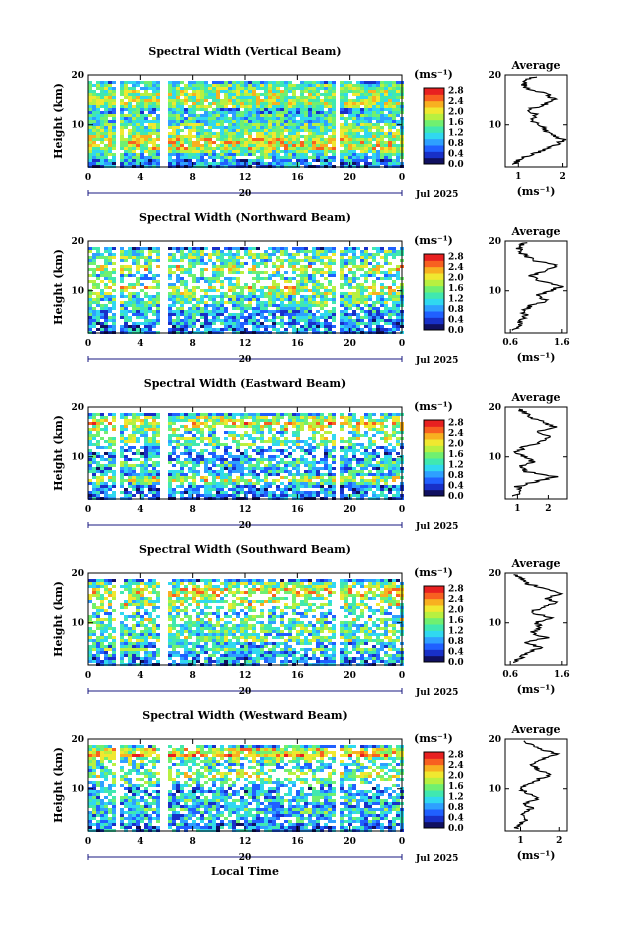  I want to click on panel-title: Spectral Width (Northward Beam), so click(245, 217).